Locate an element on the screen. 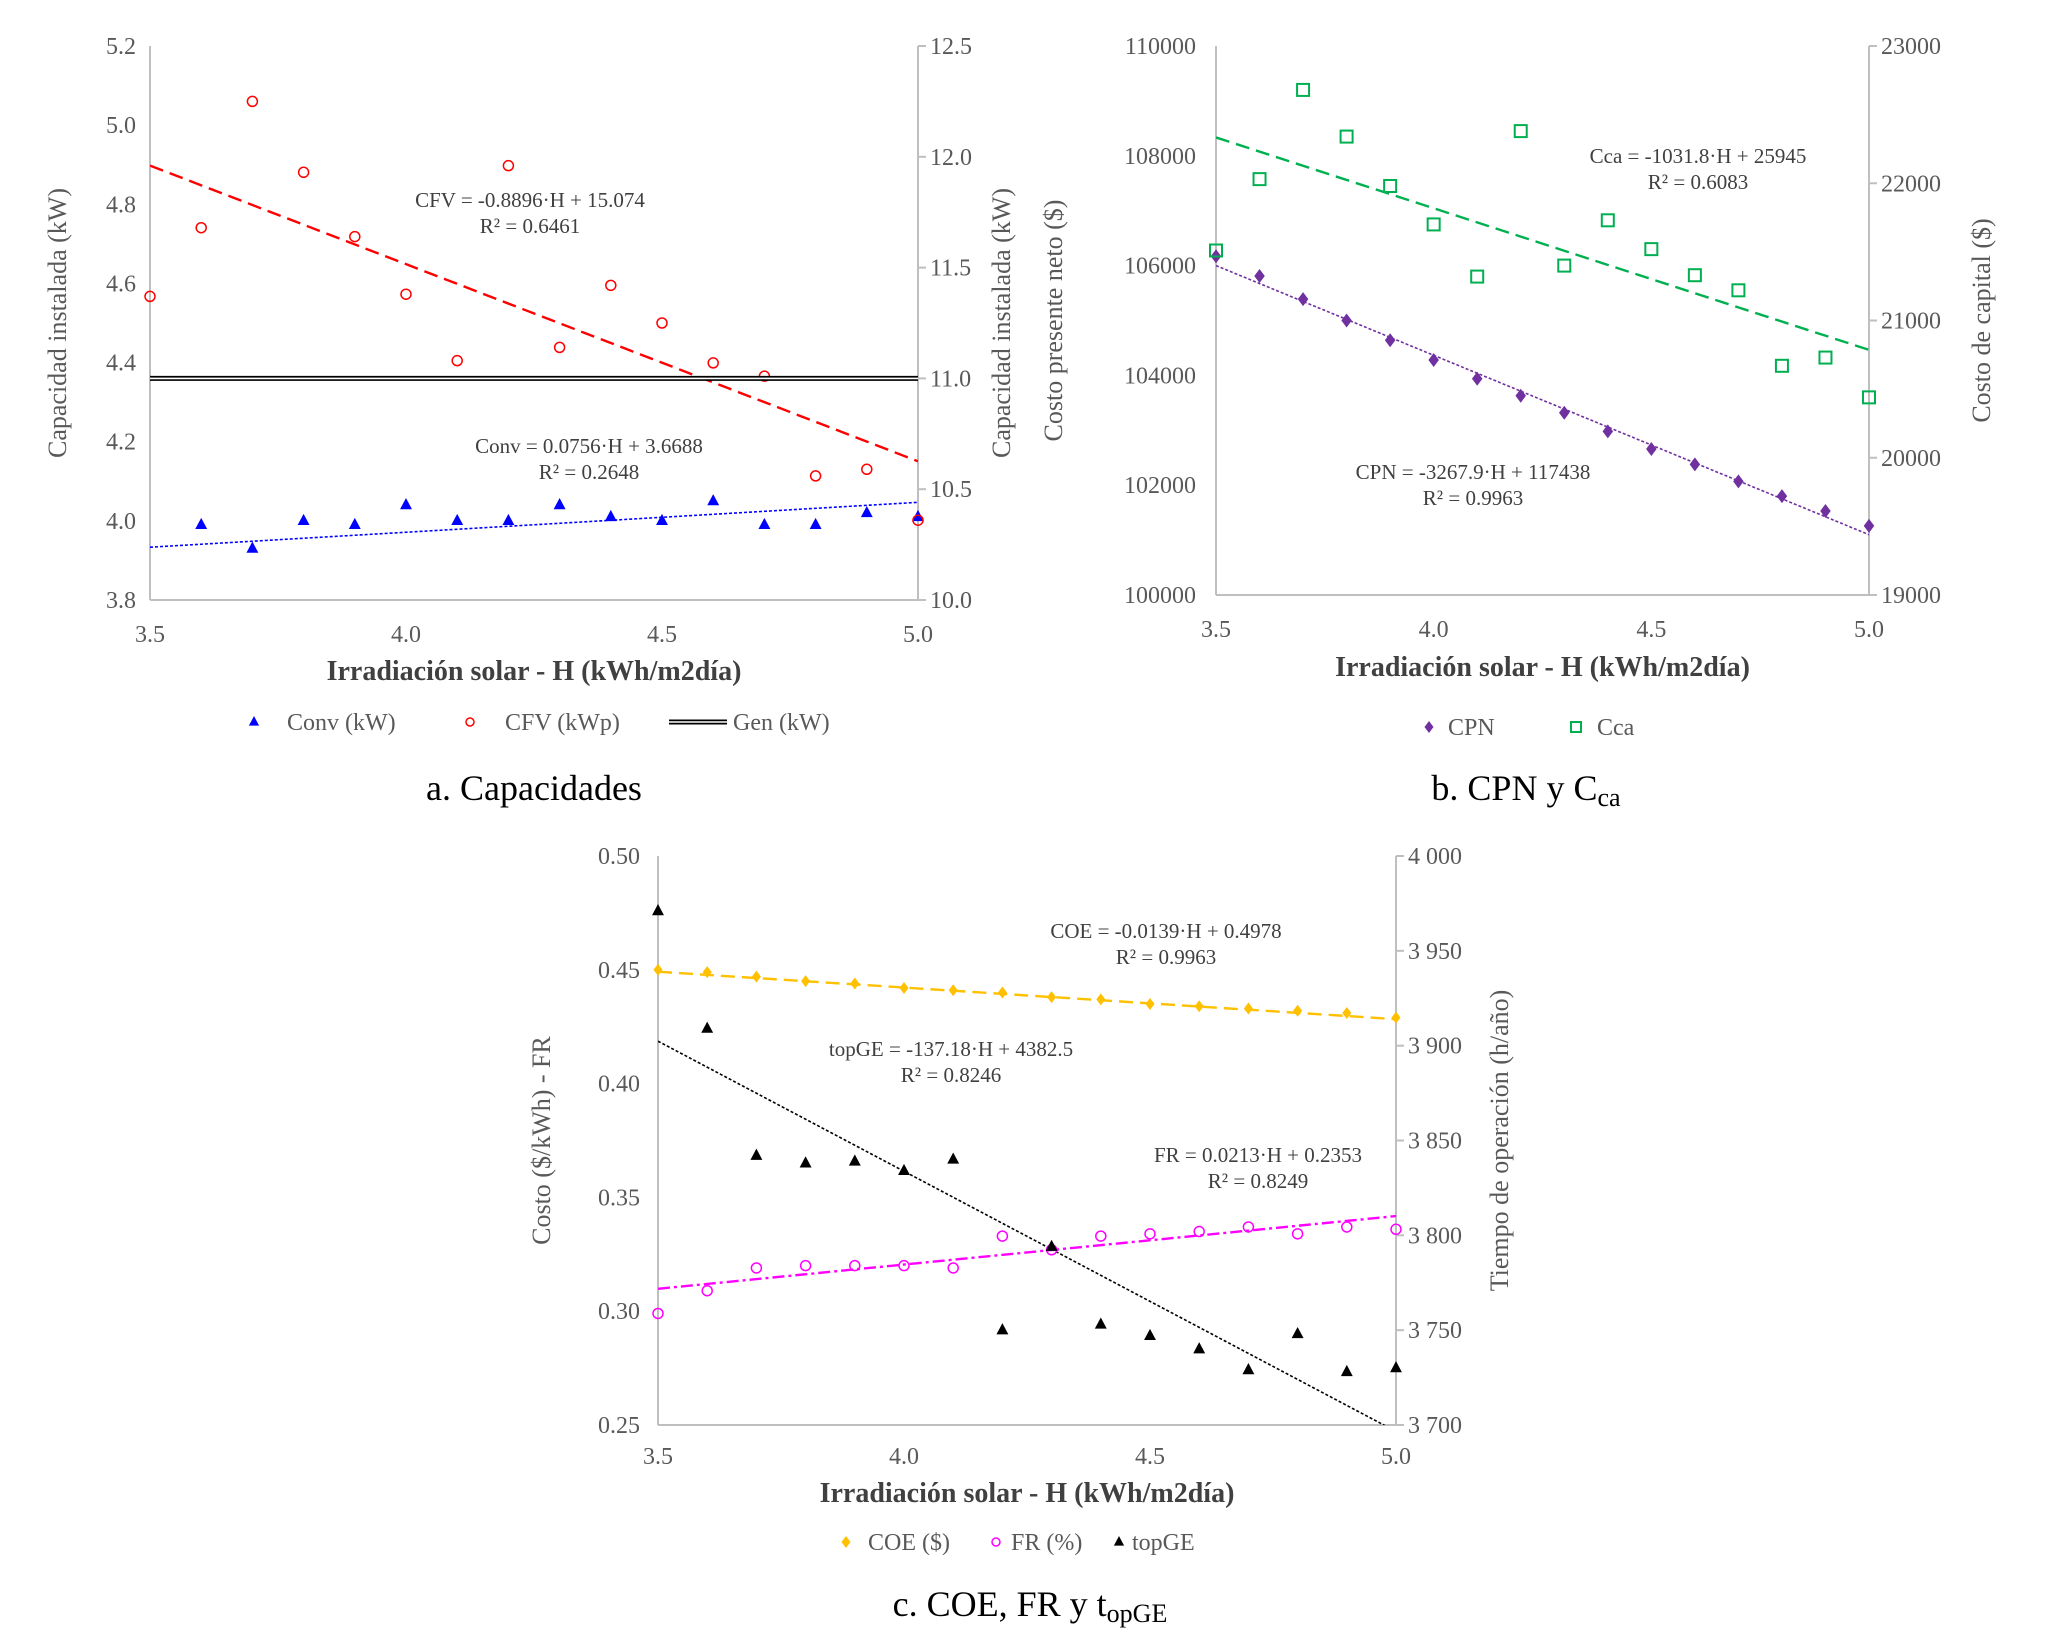  y-left-tick-label: 5.0 is located at coordinates (121, 126).